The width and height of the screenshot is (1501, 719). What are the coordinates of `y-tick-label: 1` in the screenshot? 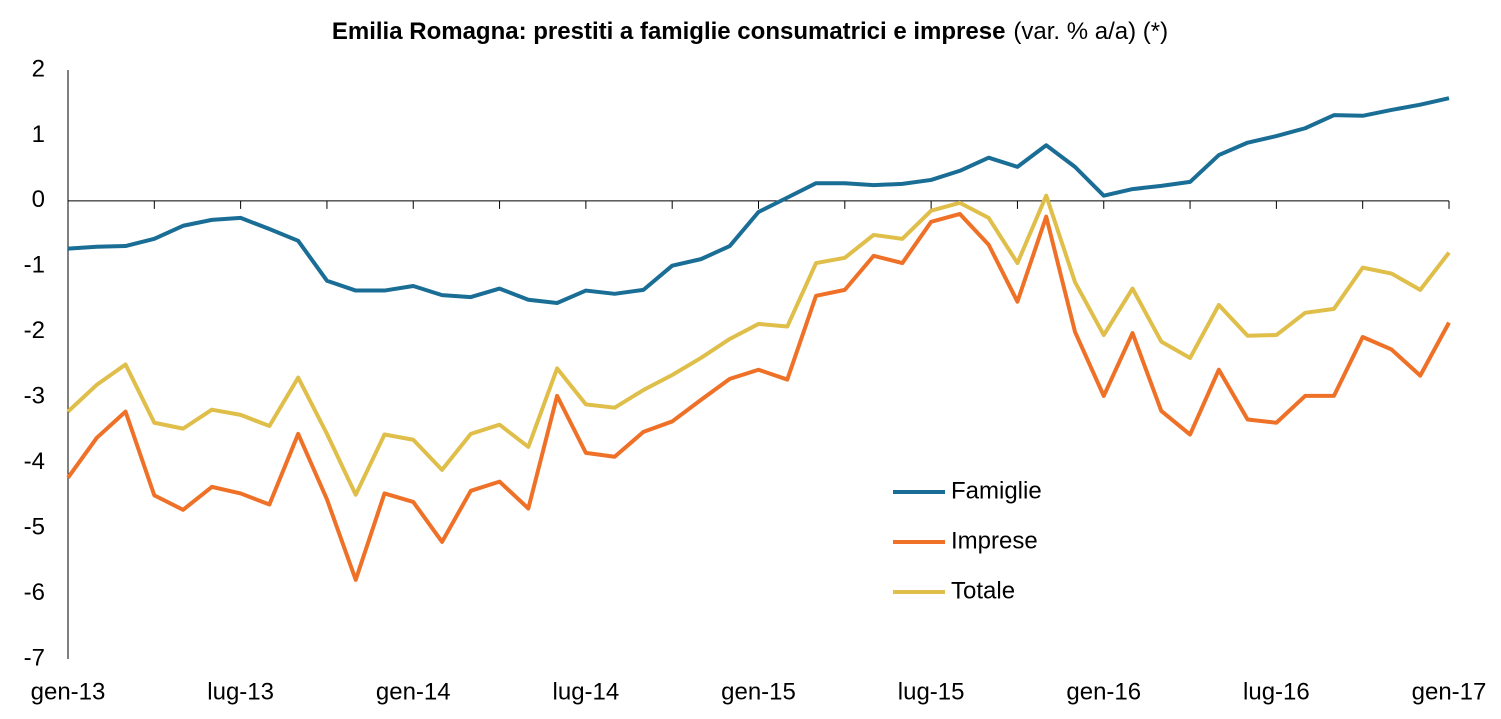 It's located at (38, 134).